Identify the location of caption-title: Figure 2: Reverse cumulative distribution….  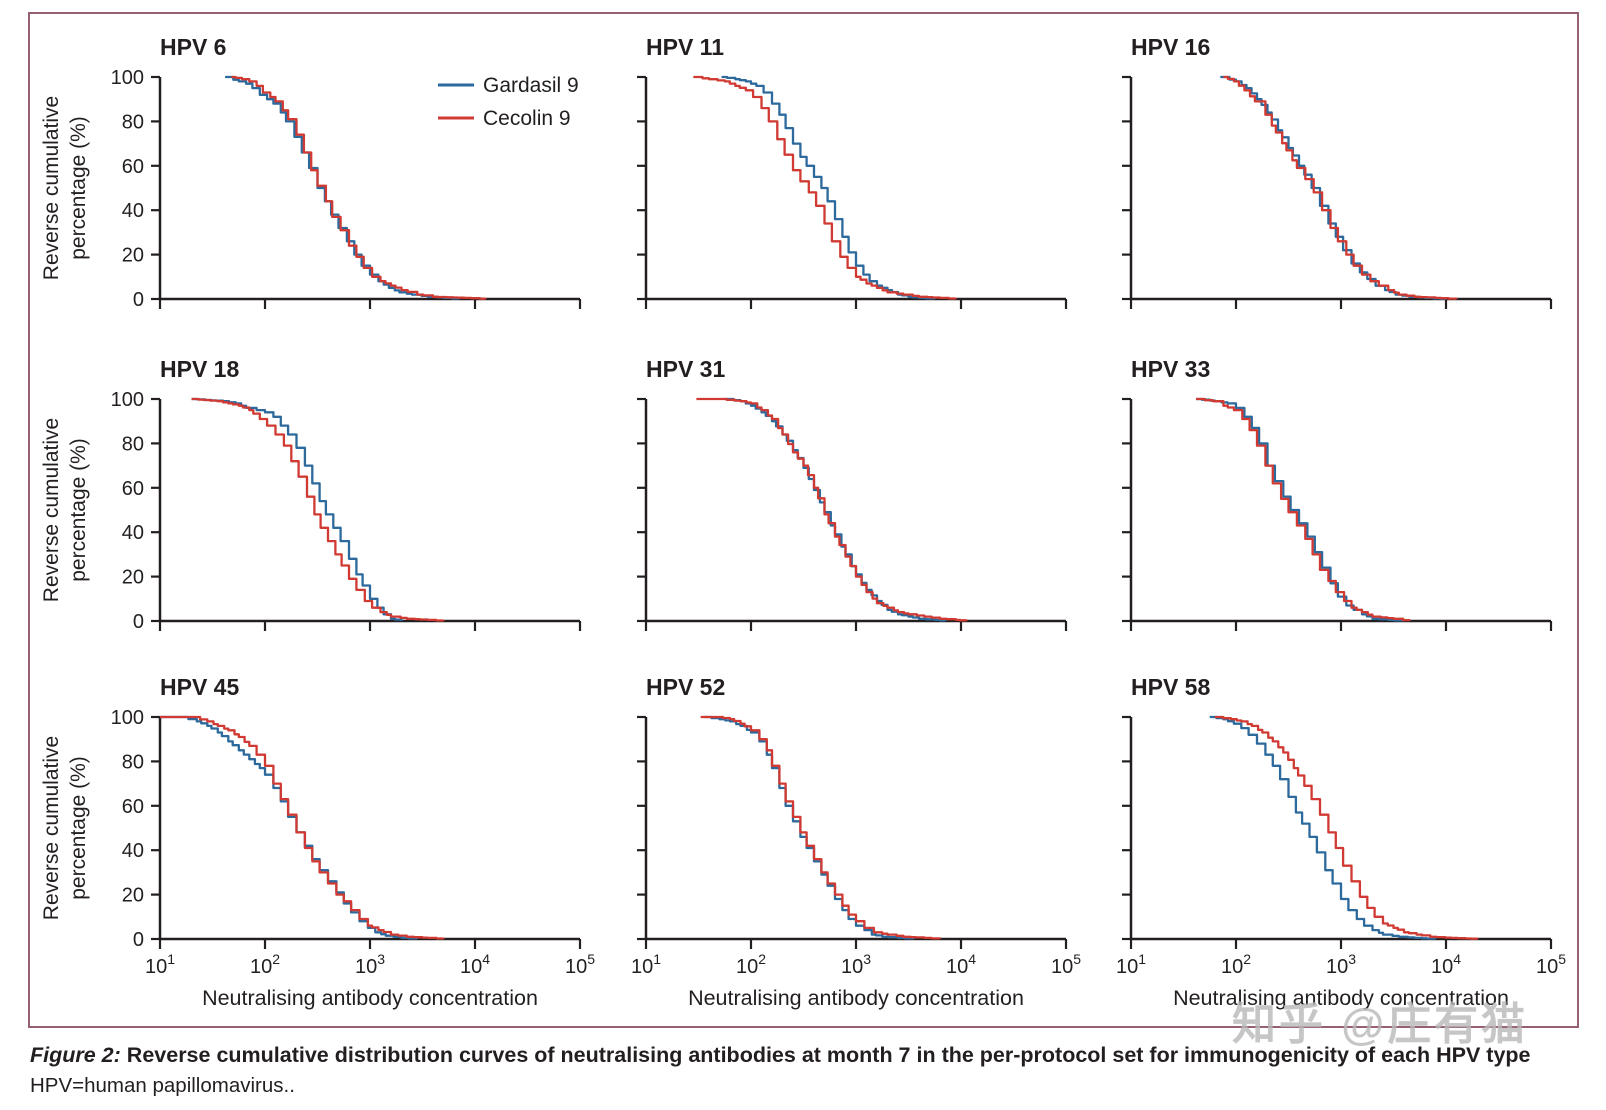
(802, 1055).